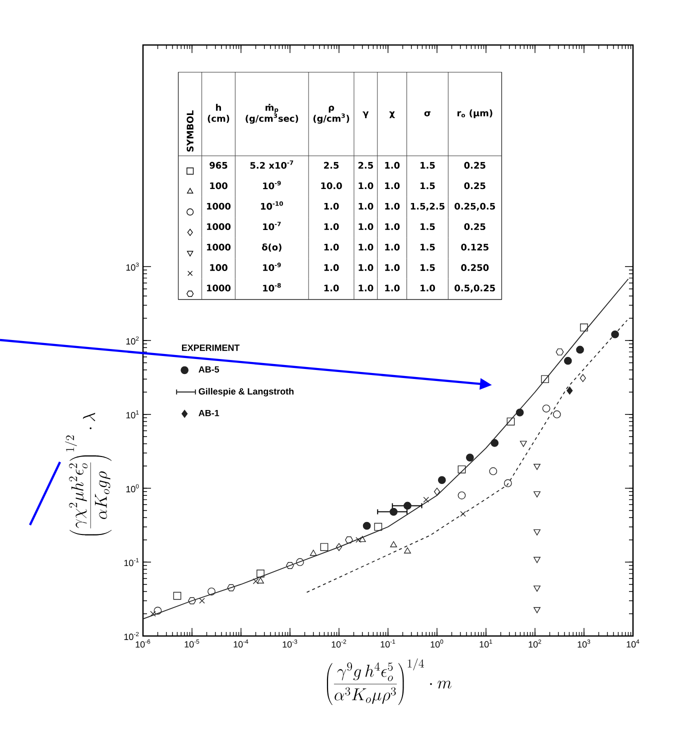 The width and height of the screenshot is (677, 755). Describe the element at coordinates (584, 644) in the screenshot. I see `x-tick-label: 10$^{3}$` at that location.